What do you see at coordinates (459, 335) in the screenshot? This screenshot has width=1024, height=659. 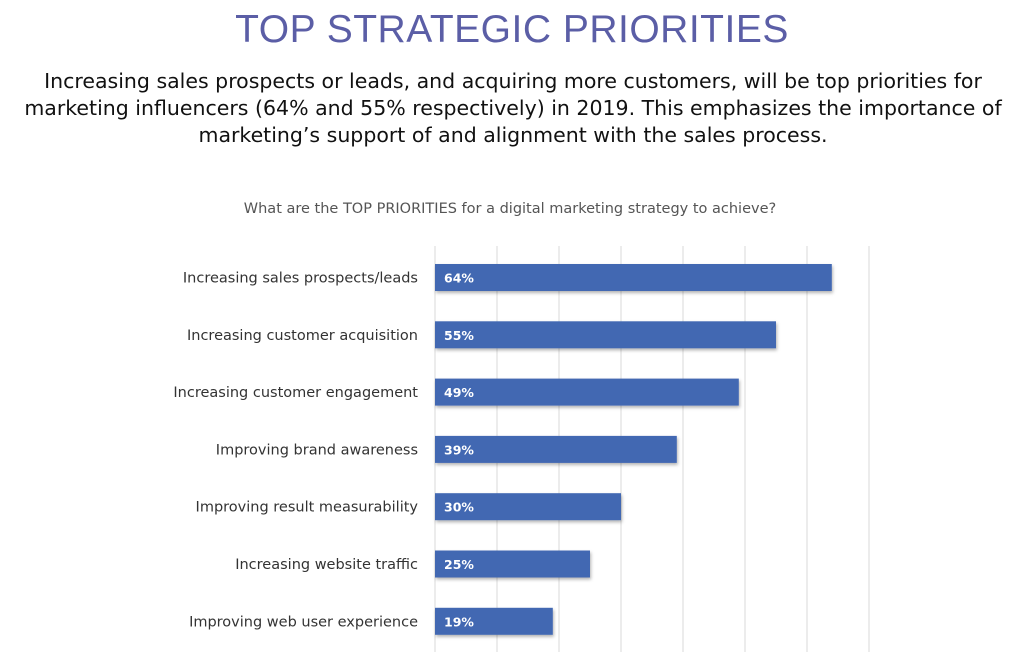 I see `data-label: 55%` at bounding box center [459, 335].